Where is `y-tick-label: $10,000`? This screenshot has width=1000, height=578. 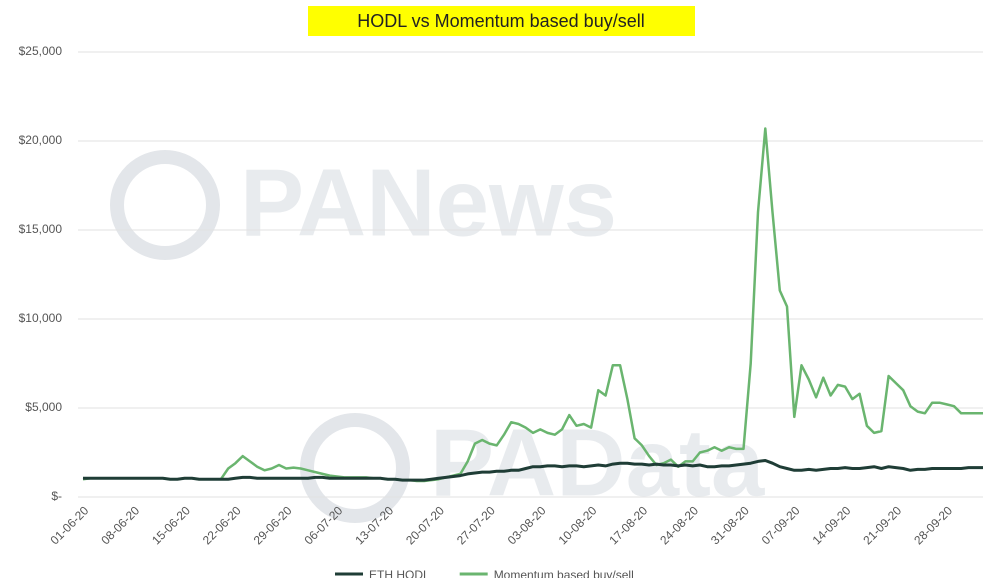 y-tick-label: $10,000 is located at coordinates (41, 318).